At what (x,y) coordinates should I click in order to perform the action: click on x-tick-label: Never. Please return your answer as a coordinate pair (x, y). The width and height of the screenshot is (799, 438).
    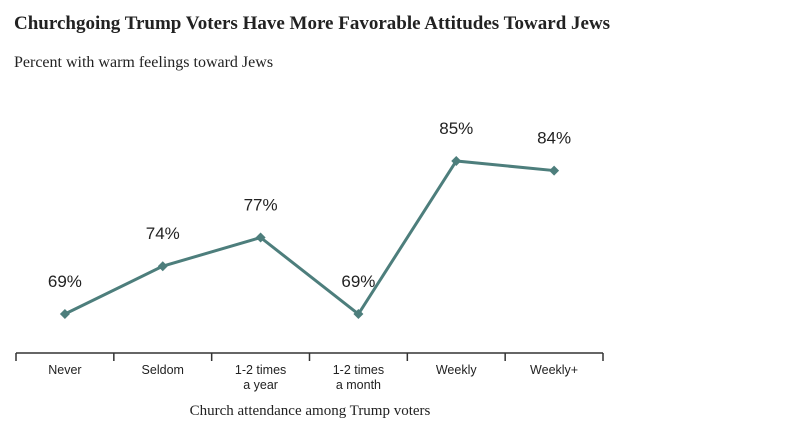
    Looking at the image, I should click on (64, 370).